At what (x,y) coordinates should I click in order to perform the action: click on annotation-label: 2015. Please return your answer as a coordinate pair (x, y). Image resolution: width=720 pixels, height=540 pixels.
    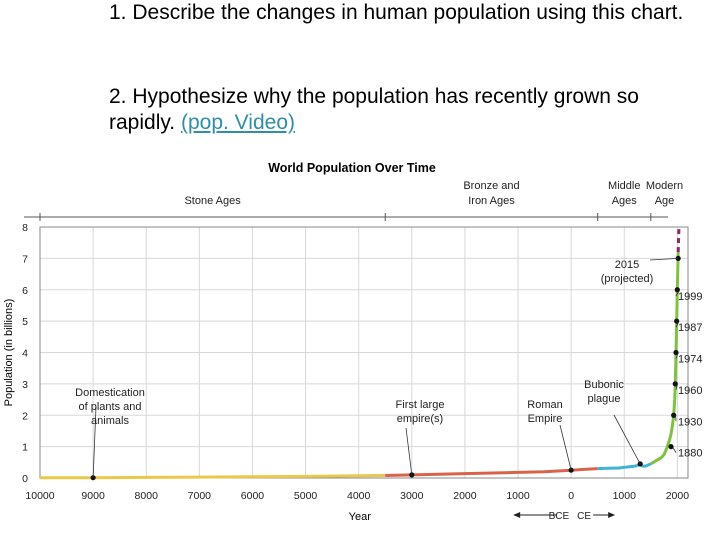
    Looking at the image, I should click on (627, 265).